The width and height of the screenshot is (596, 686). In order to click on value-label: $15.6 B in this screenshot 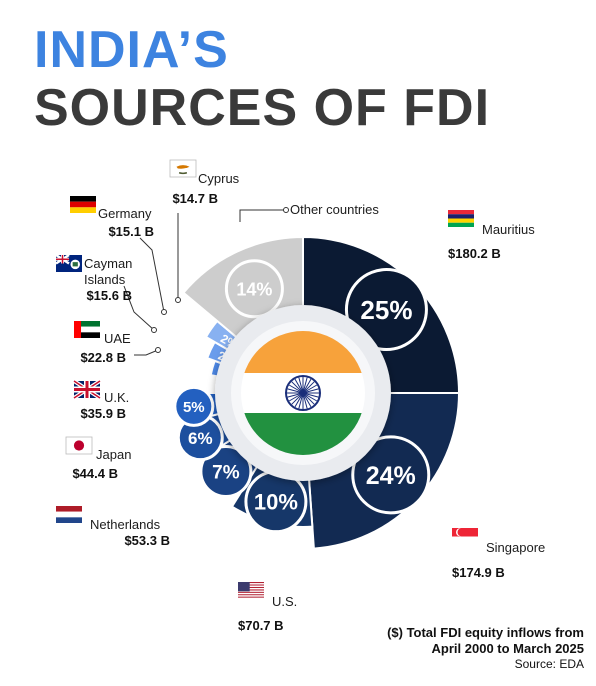, I will do `click(109, 295)`.